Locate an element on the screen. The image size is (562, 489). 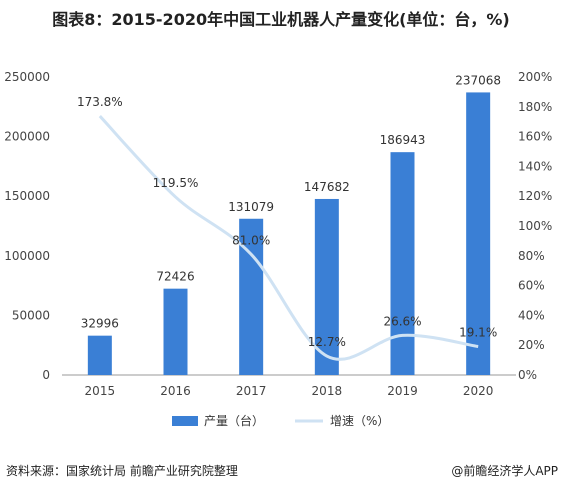
growth-value-label: 26.6% is located at coordinates (402, 321).